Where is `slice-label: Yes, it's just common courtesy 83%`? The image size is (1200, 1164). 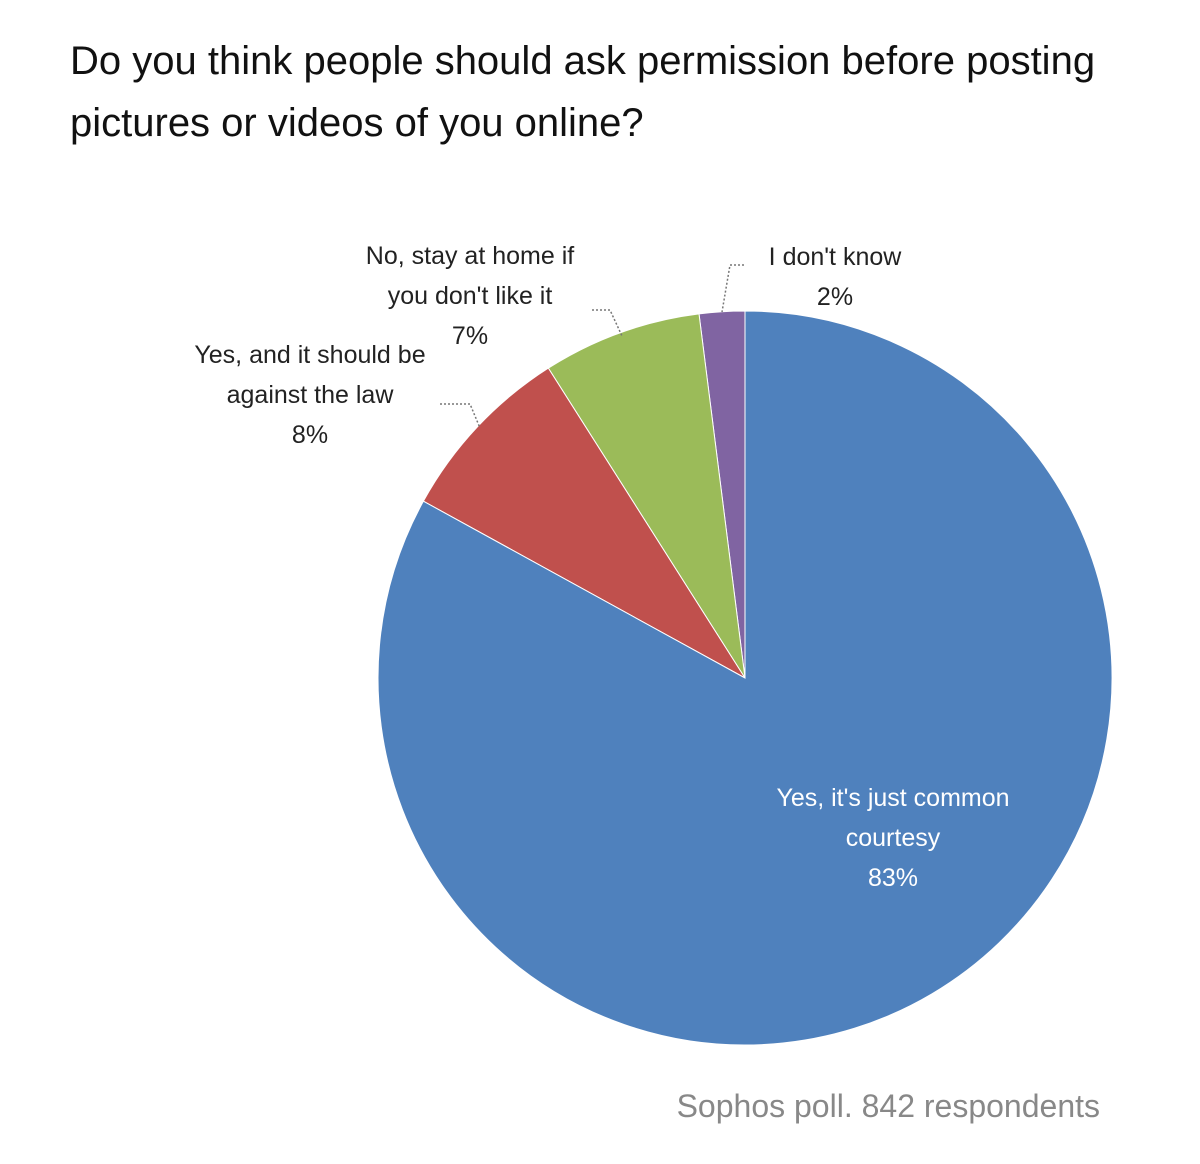
slice-label: Yes, it's just common courtesy 83% is located at coordinates (893, 838).